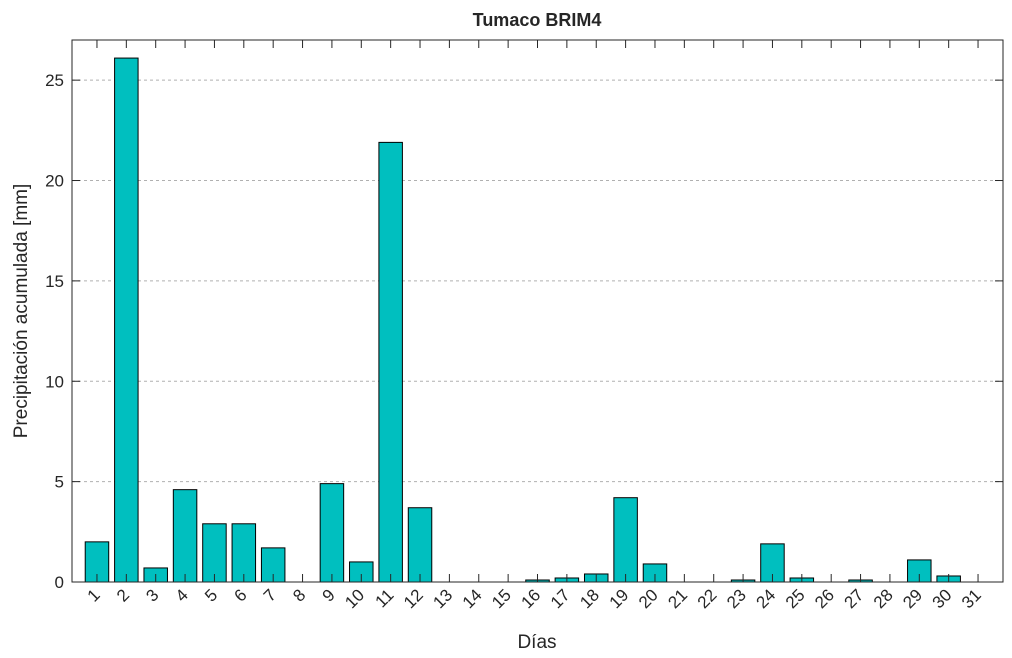 The width and height of the screenshot is (1012, 658). I want to click on x-tick-label: 1, so click(94, 595).